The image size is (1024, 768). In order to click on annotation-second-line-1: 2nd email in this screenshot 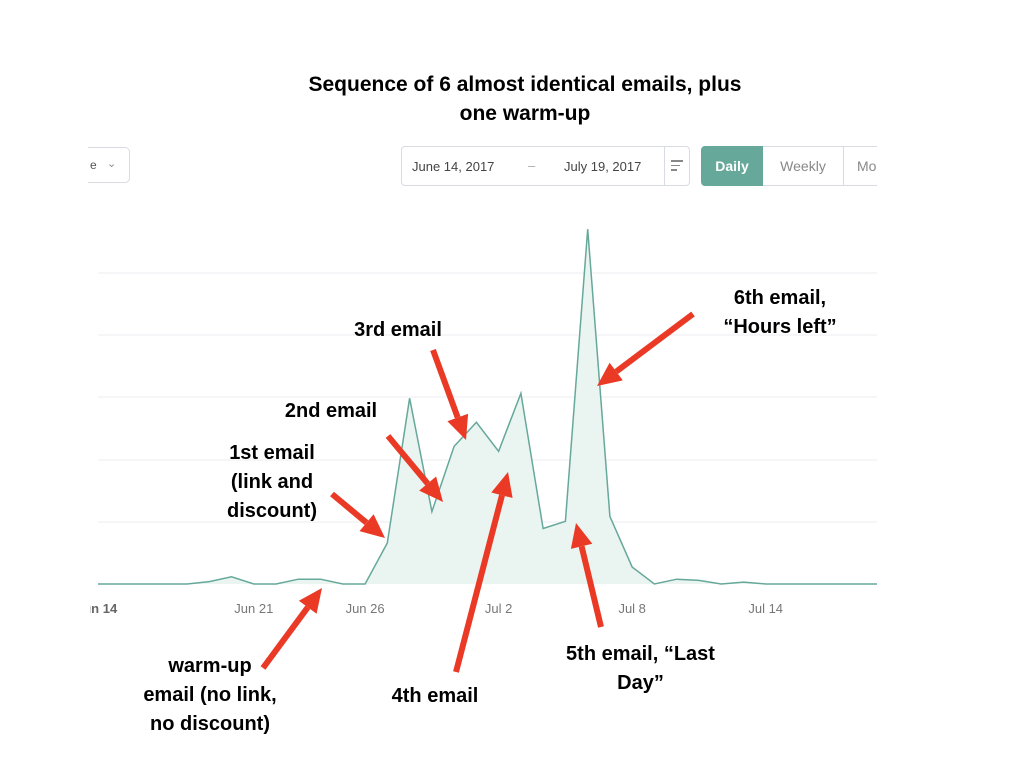, I will do `click(331, 411)`.